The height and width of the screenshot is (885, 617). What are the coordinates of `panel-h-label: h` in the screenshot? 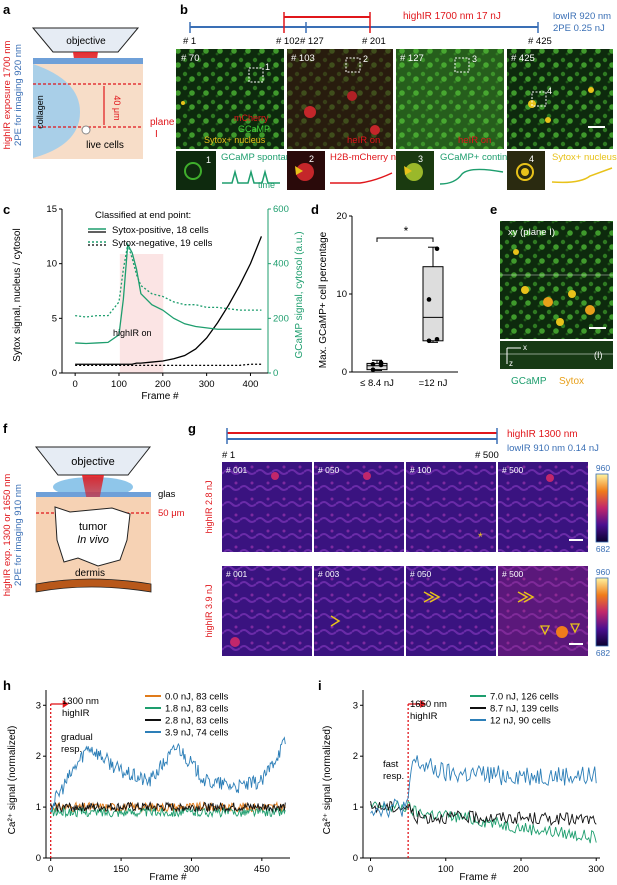 It's located at (7, 685).